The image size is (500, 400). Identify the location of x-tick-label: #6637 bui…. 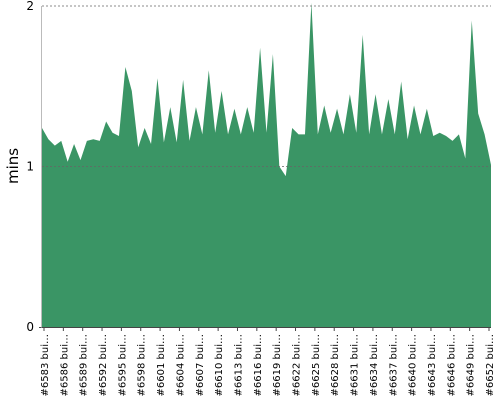
(393, 365).